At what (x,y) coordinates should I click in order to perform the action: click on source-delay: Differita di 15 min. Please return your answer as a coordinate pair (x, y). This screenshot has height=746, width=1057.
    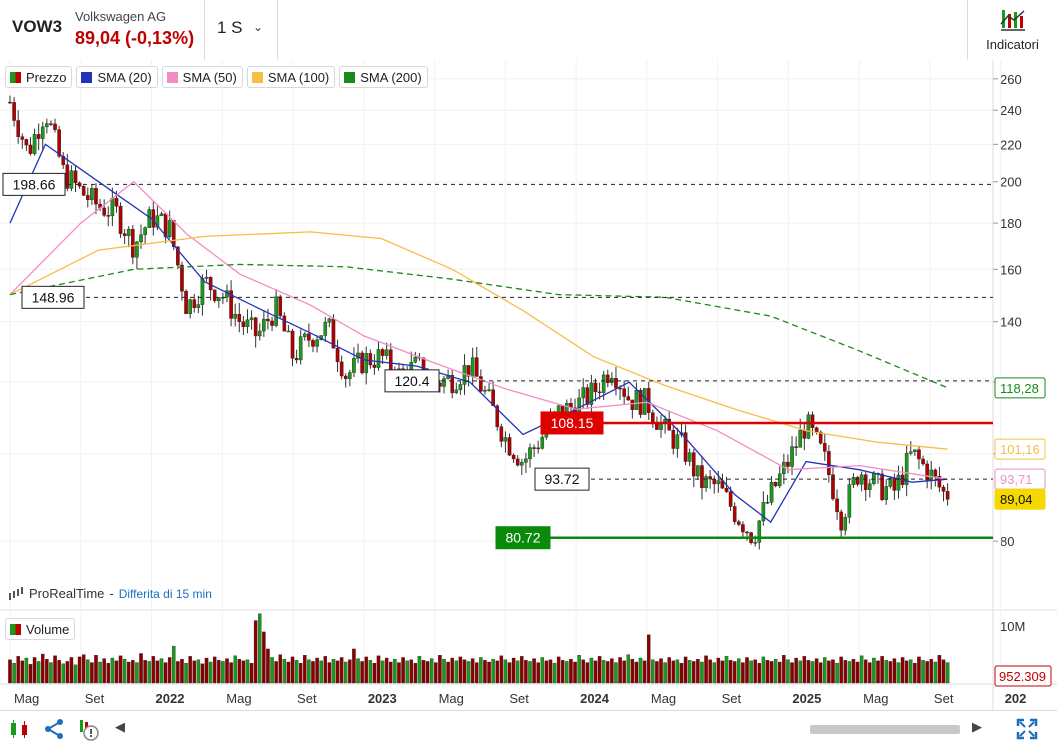
    Looking at the image, I should click on (165, 593).